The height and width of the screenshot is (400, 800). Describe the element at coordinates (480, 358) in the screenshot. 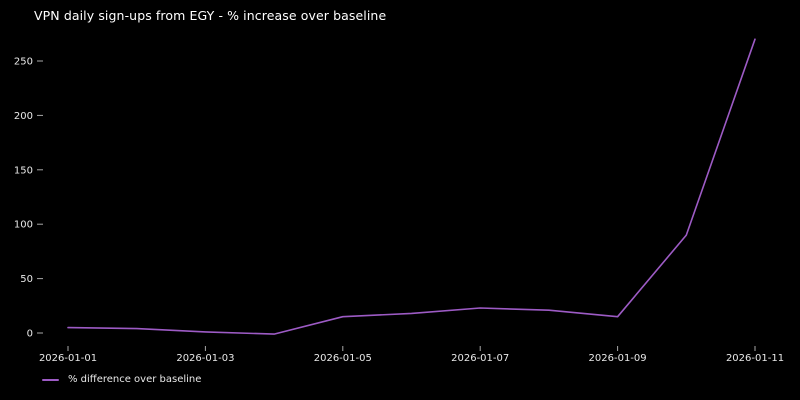

I see `x-tick-label: 2026-01-07` at that location.